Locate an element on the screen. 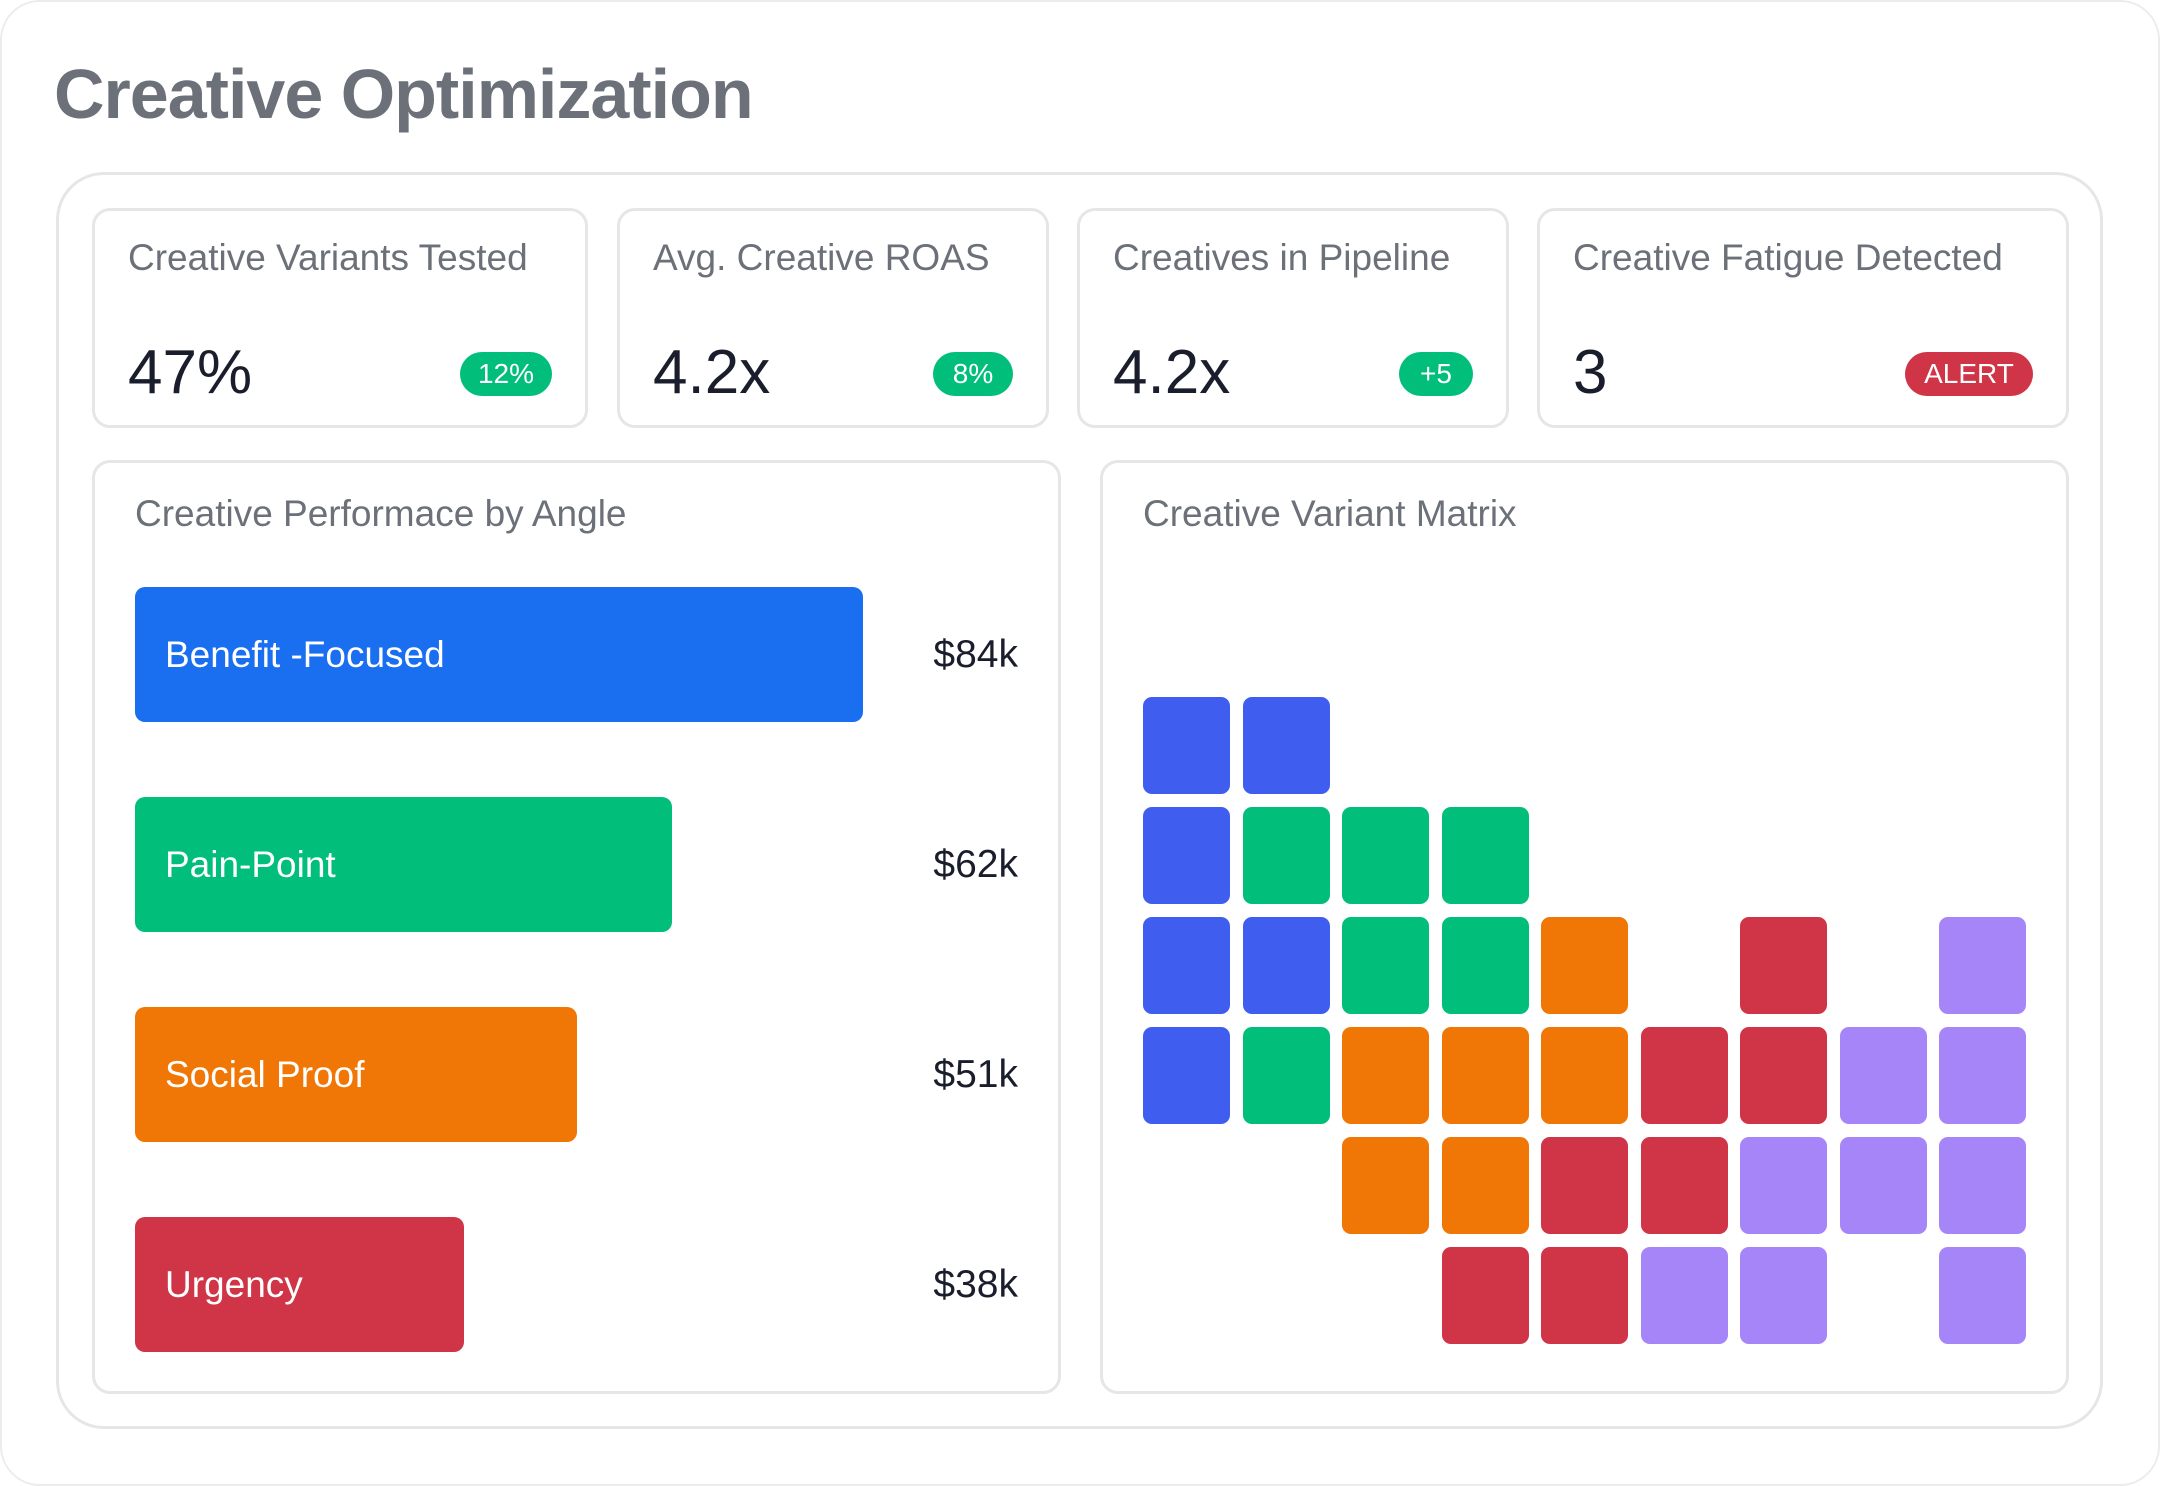  bar-label: Urgency is located at coordinates (234, 1284).